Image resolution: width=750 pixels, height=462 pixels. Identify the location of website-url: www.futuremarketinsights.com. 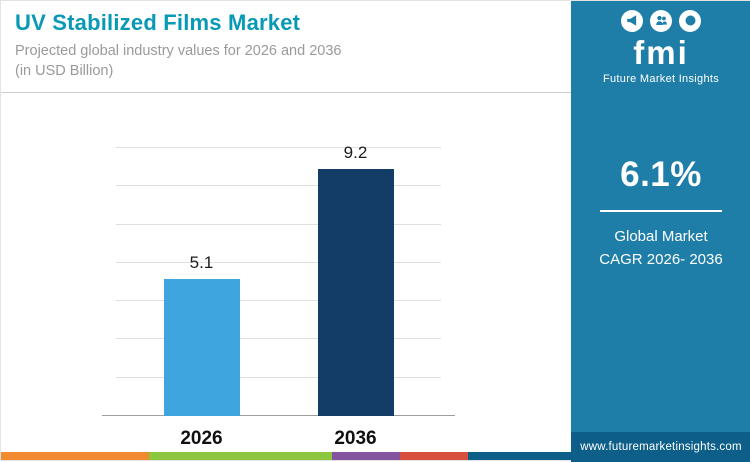
(661, 447).